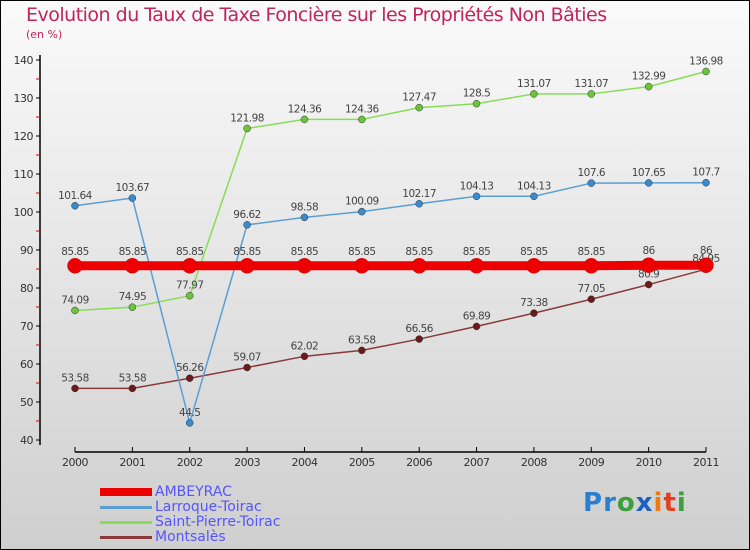 This screenshot has width=750, height=550. What do you see at coordinates (208, 507) in the screenshot?
I see `legend-label: Larroque-Toirac` at bounding box center [208, 507].